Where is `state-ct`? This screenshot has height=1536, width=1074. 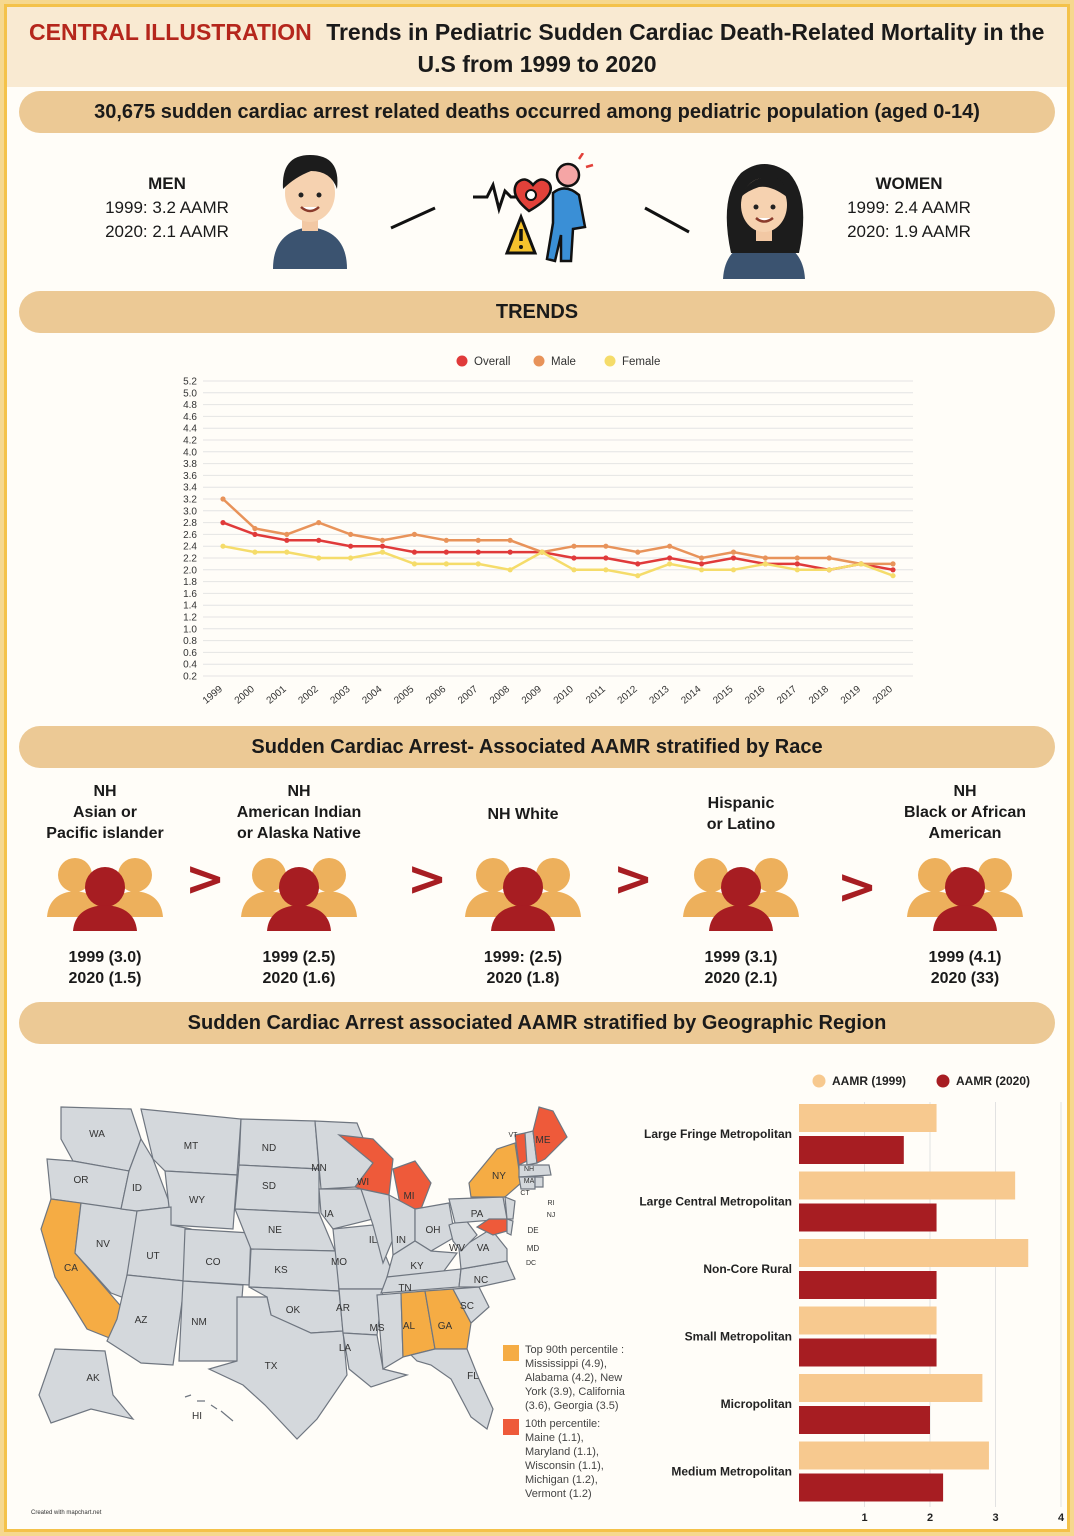
state-ct is located at coordinates (527, 1183).